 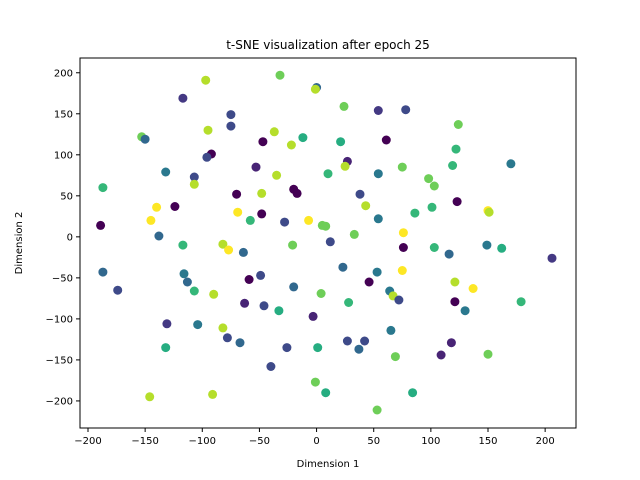 What do you see at coordinates (328, 45) in the screenshot?
I see `chart-title: t-SNE visualization after epoch 25` at bounding box center [328, 45].